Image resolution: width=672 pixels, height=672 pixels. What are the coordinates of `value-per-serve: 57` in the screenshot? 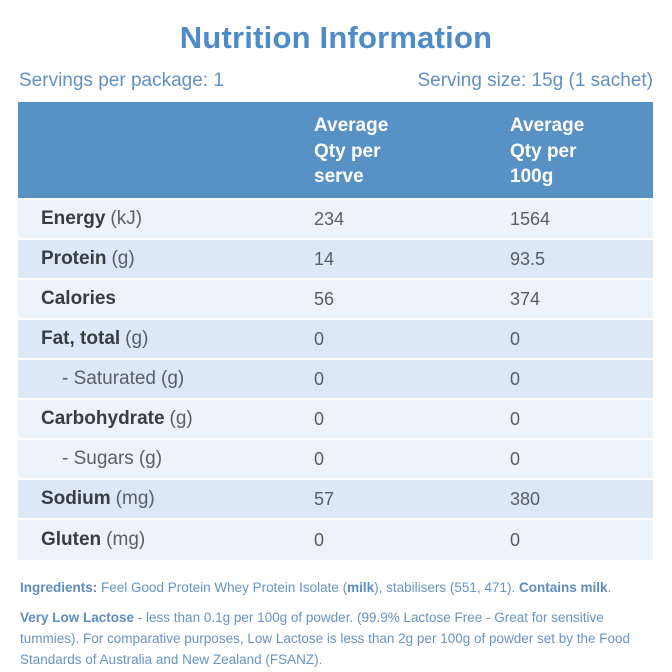 It's located at (324, 498).